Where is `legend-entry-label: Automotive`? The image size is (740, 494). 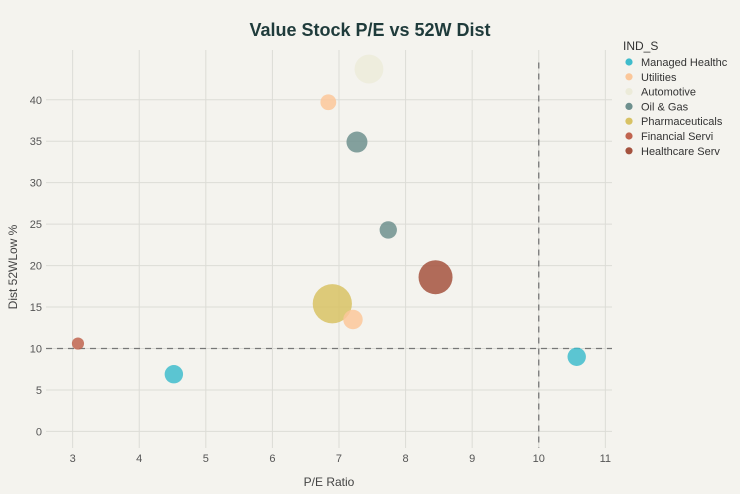
legend-entry-label: Automotive is located at coordinates (668, 93).